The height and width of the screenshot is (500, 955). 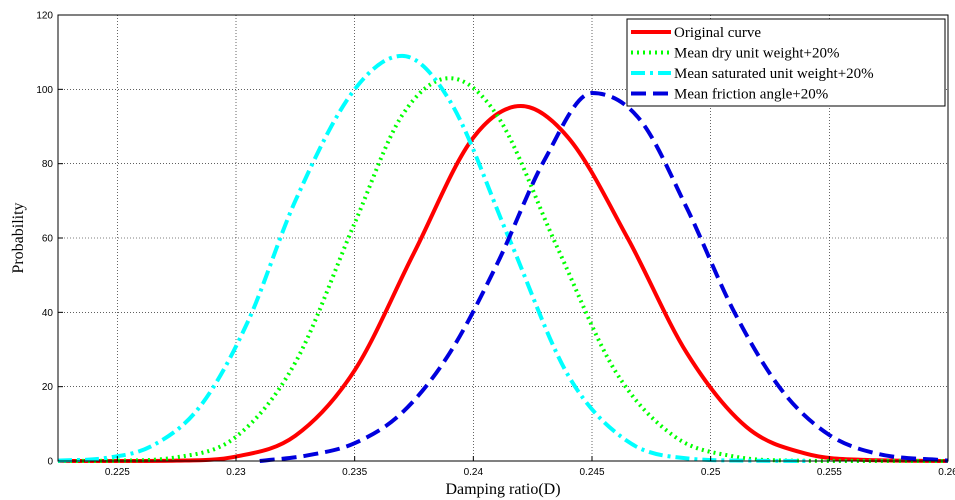 I want to click on y-tick-label: 0, so click(x=50, y=462).